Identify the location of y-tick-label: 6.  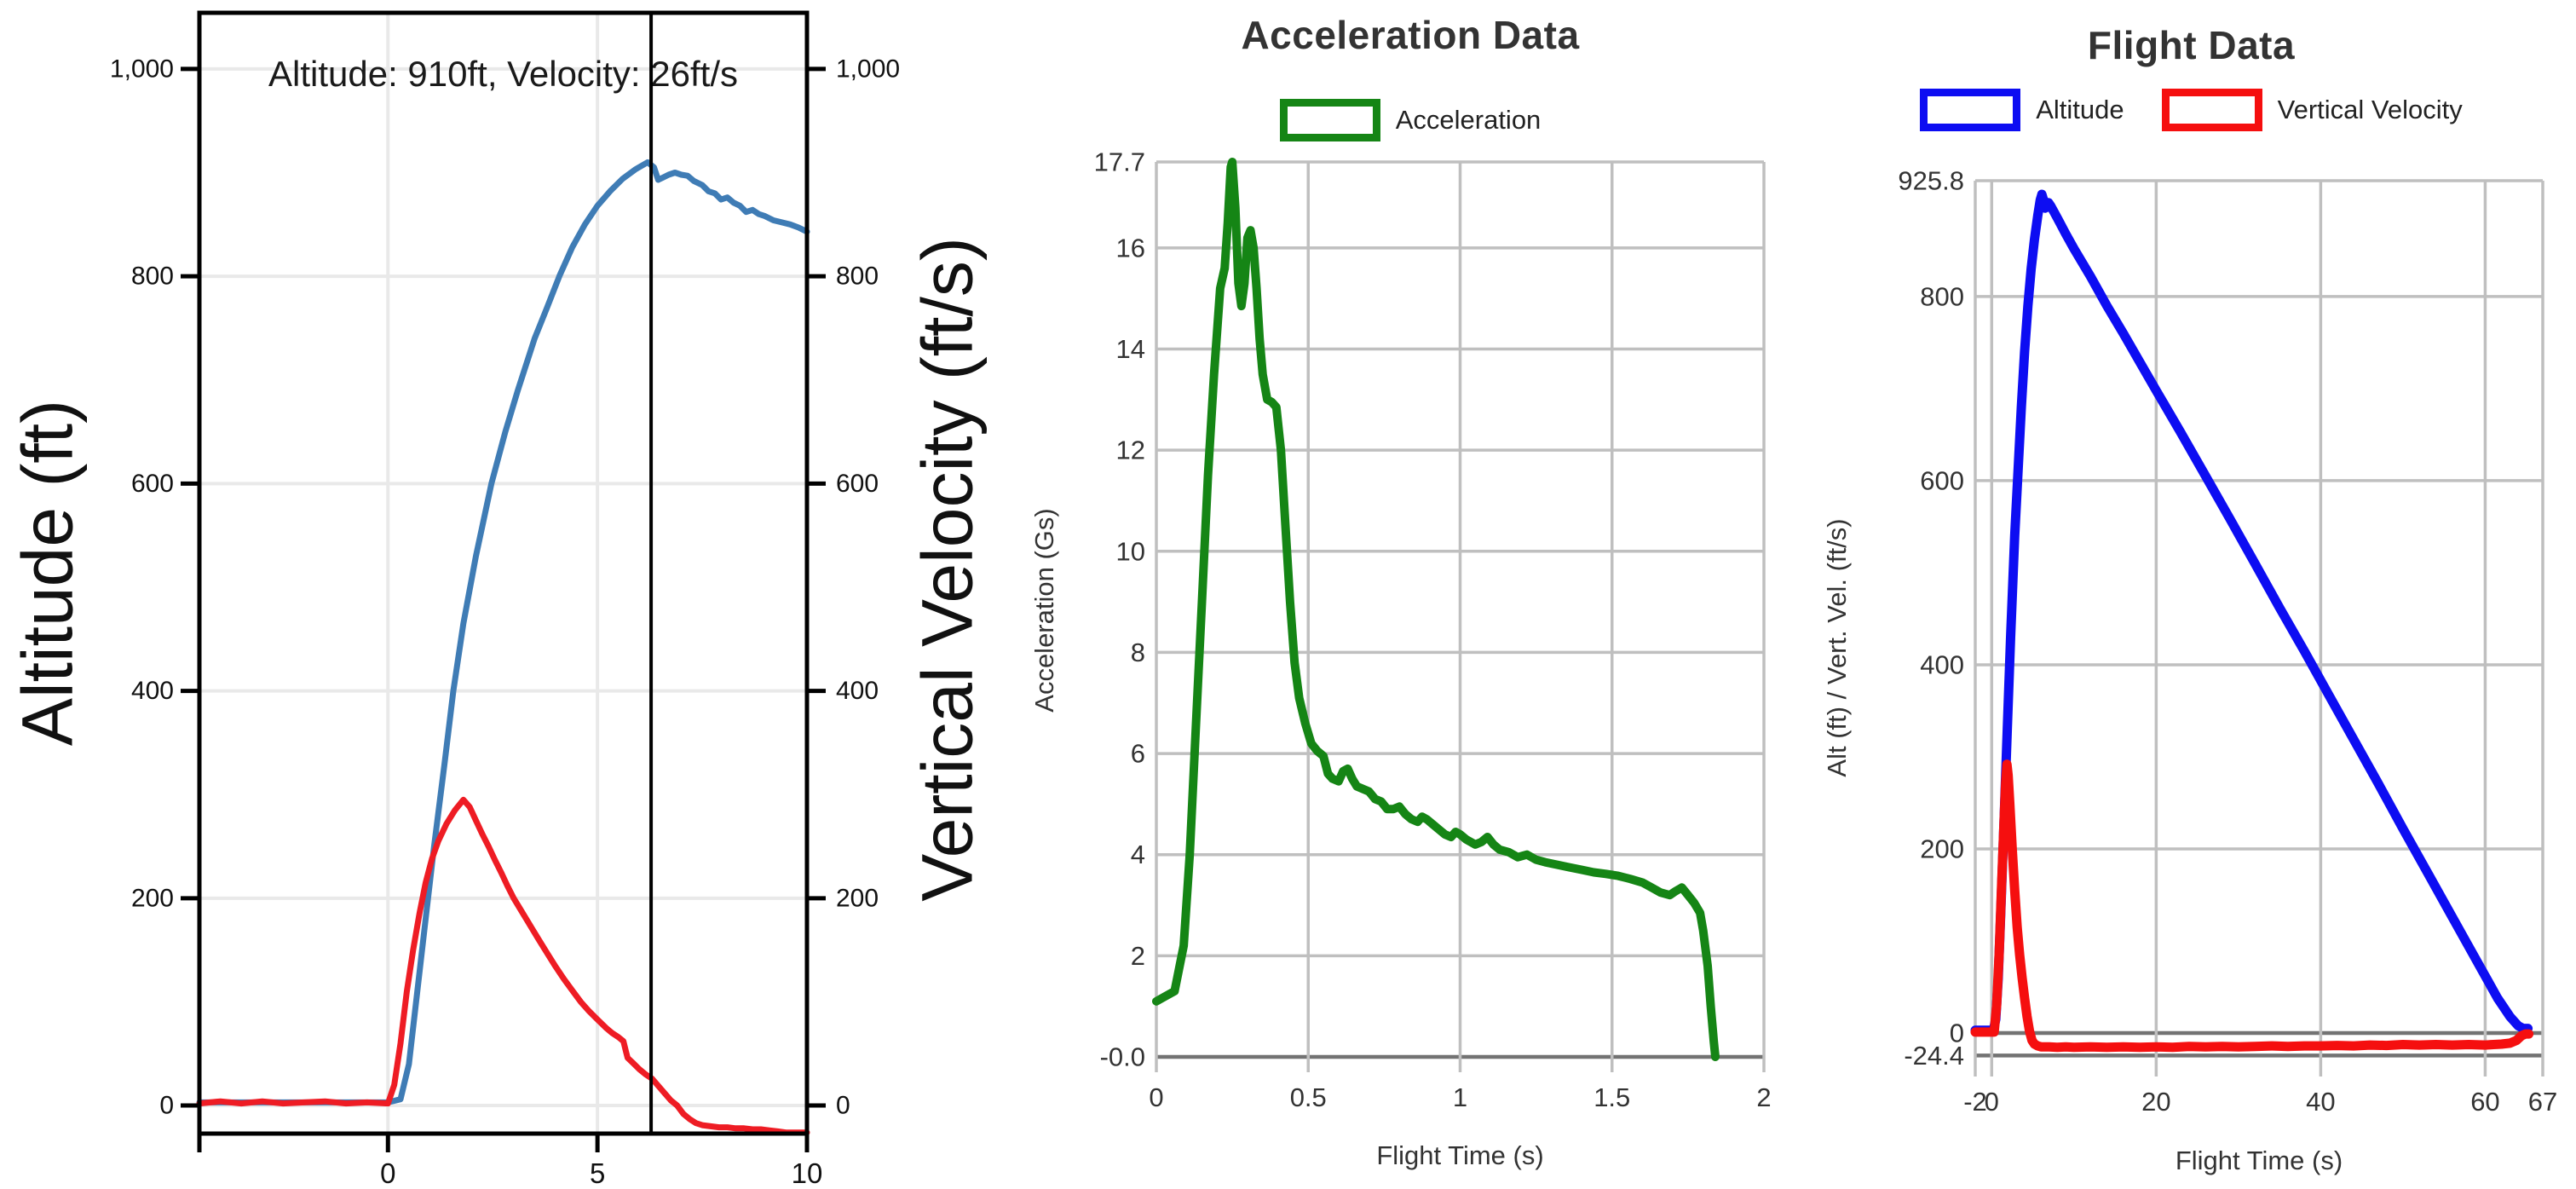
(1138, 754).